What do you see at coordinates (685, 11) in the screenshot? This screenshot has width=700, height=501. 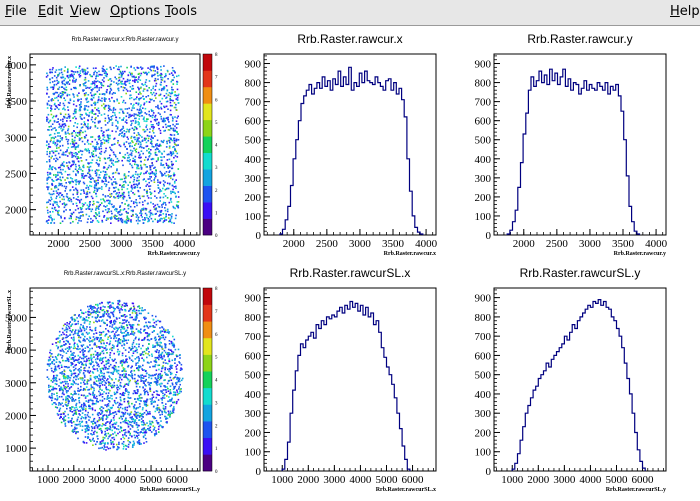 I see `menu-help: Help` at bounding box center [685, 11].